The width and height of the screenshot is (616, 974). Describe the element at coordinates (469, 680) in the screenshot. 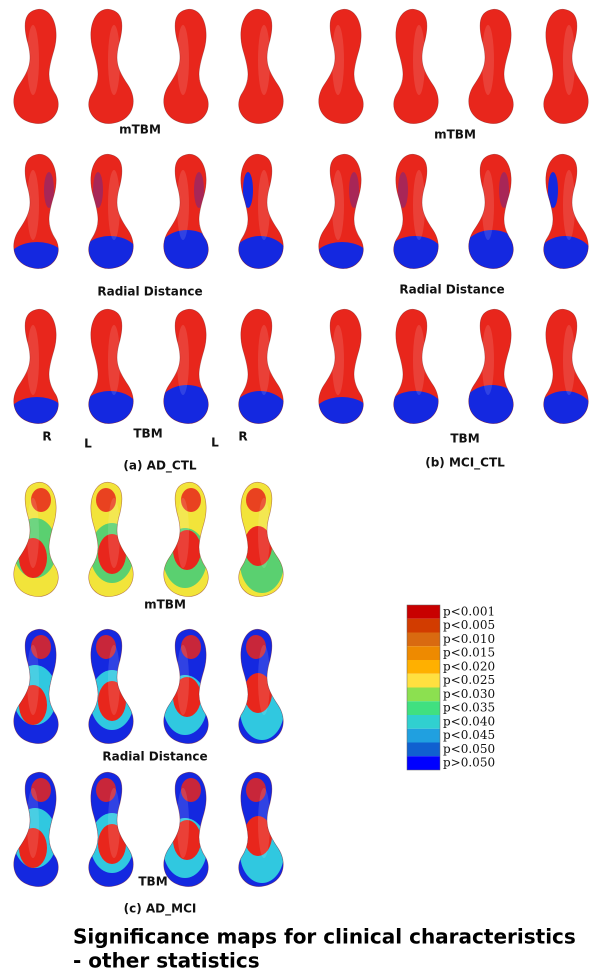

I see `legend-label: p<0.025` at that location.